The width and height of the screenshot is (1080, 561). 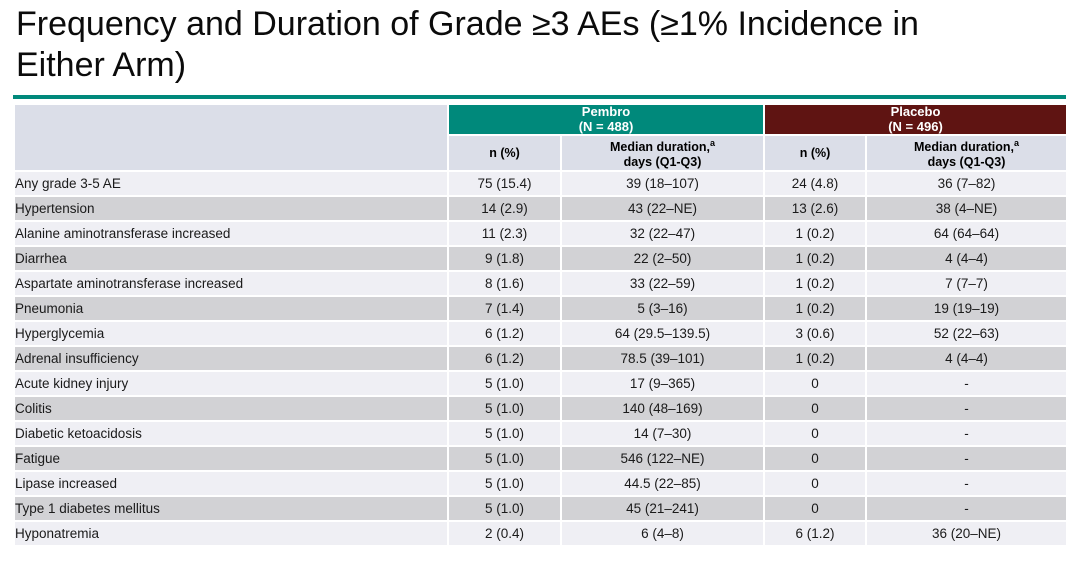 I want to click on ae-name-cell: Aspartate aminotransferase increased, so click(x=231, y=284).